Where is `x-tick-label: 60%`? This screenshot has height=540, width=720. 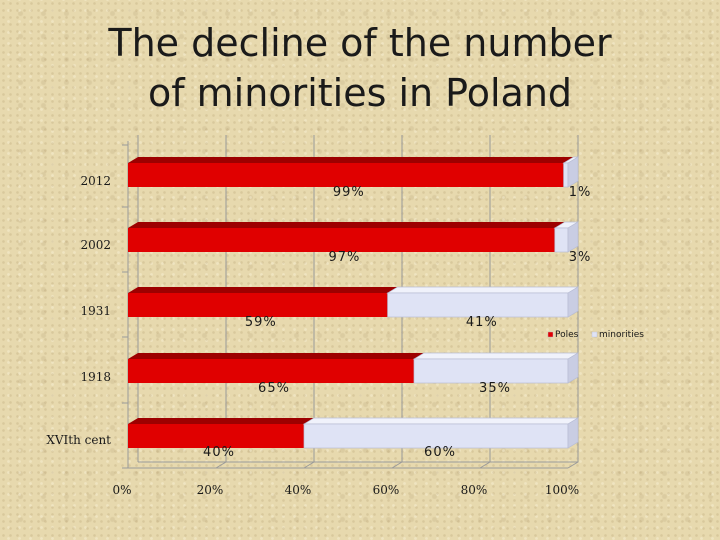 x-tick-label: 60% is located at coordinates (386, 490).